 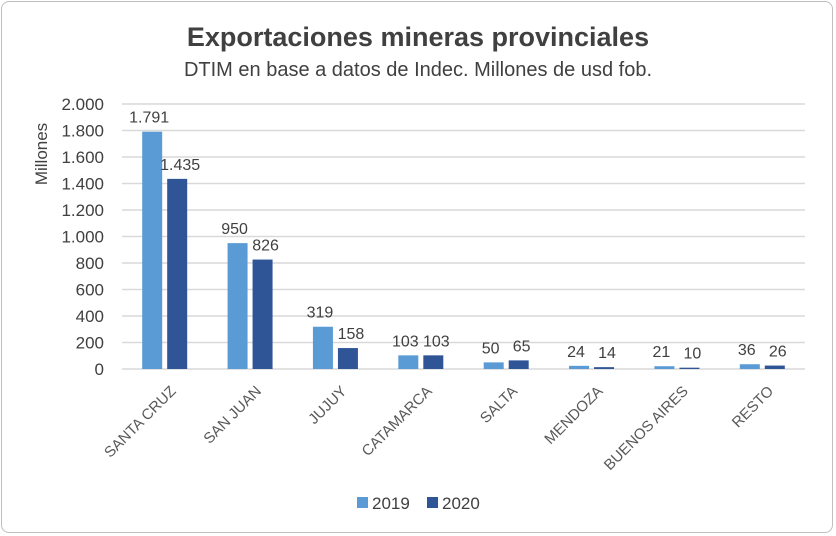 I want to click on data-label: 826, so click(x=265, y=246).